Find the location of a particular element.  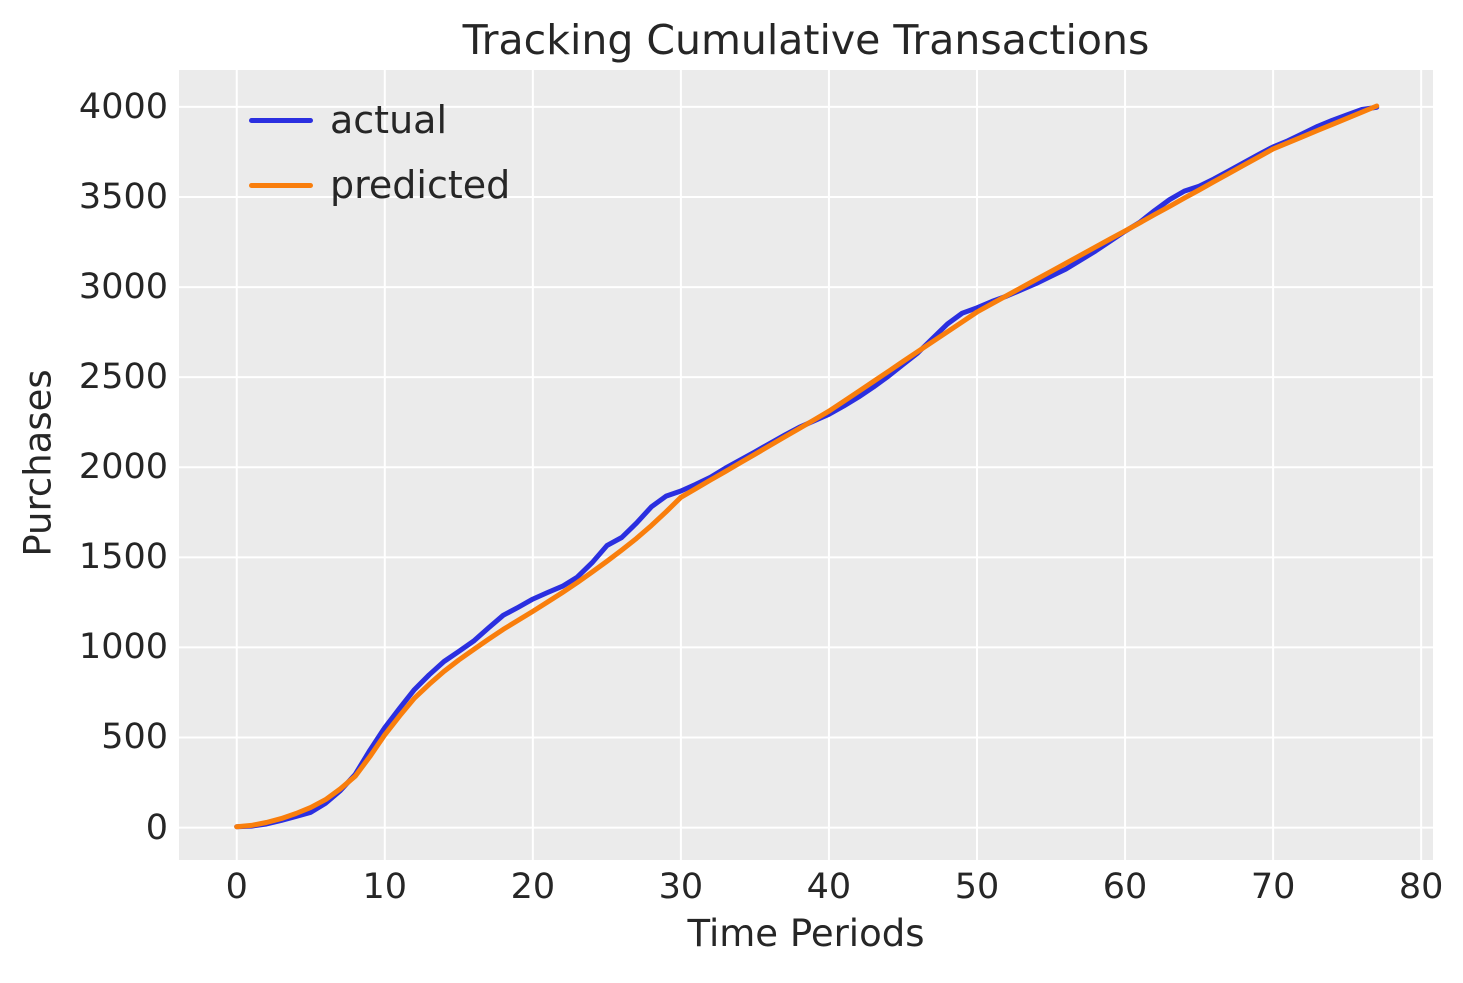

legend-label: actual is located at coordinates (389, 120).